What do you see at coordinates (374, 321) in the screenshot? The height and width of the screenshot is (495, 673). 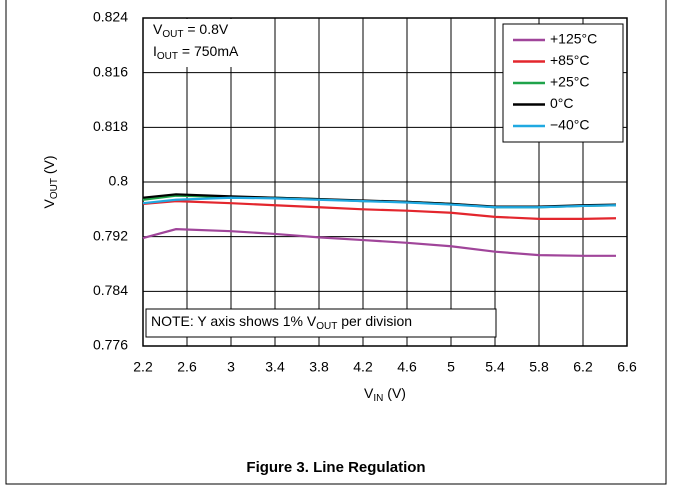 I see `text-part: per division` at bounding box center [374, 321].